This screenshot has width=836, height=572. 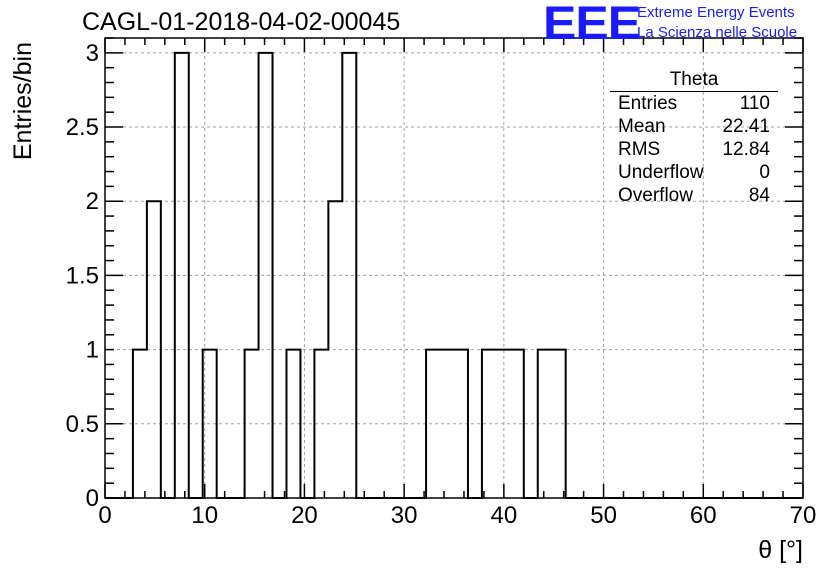 I want to click on y-tick-labels: 0 0.5 1 1.5 2 2.5 3, so click(x=82, y=276).